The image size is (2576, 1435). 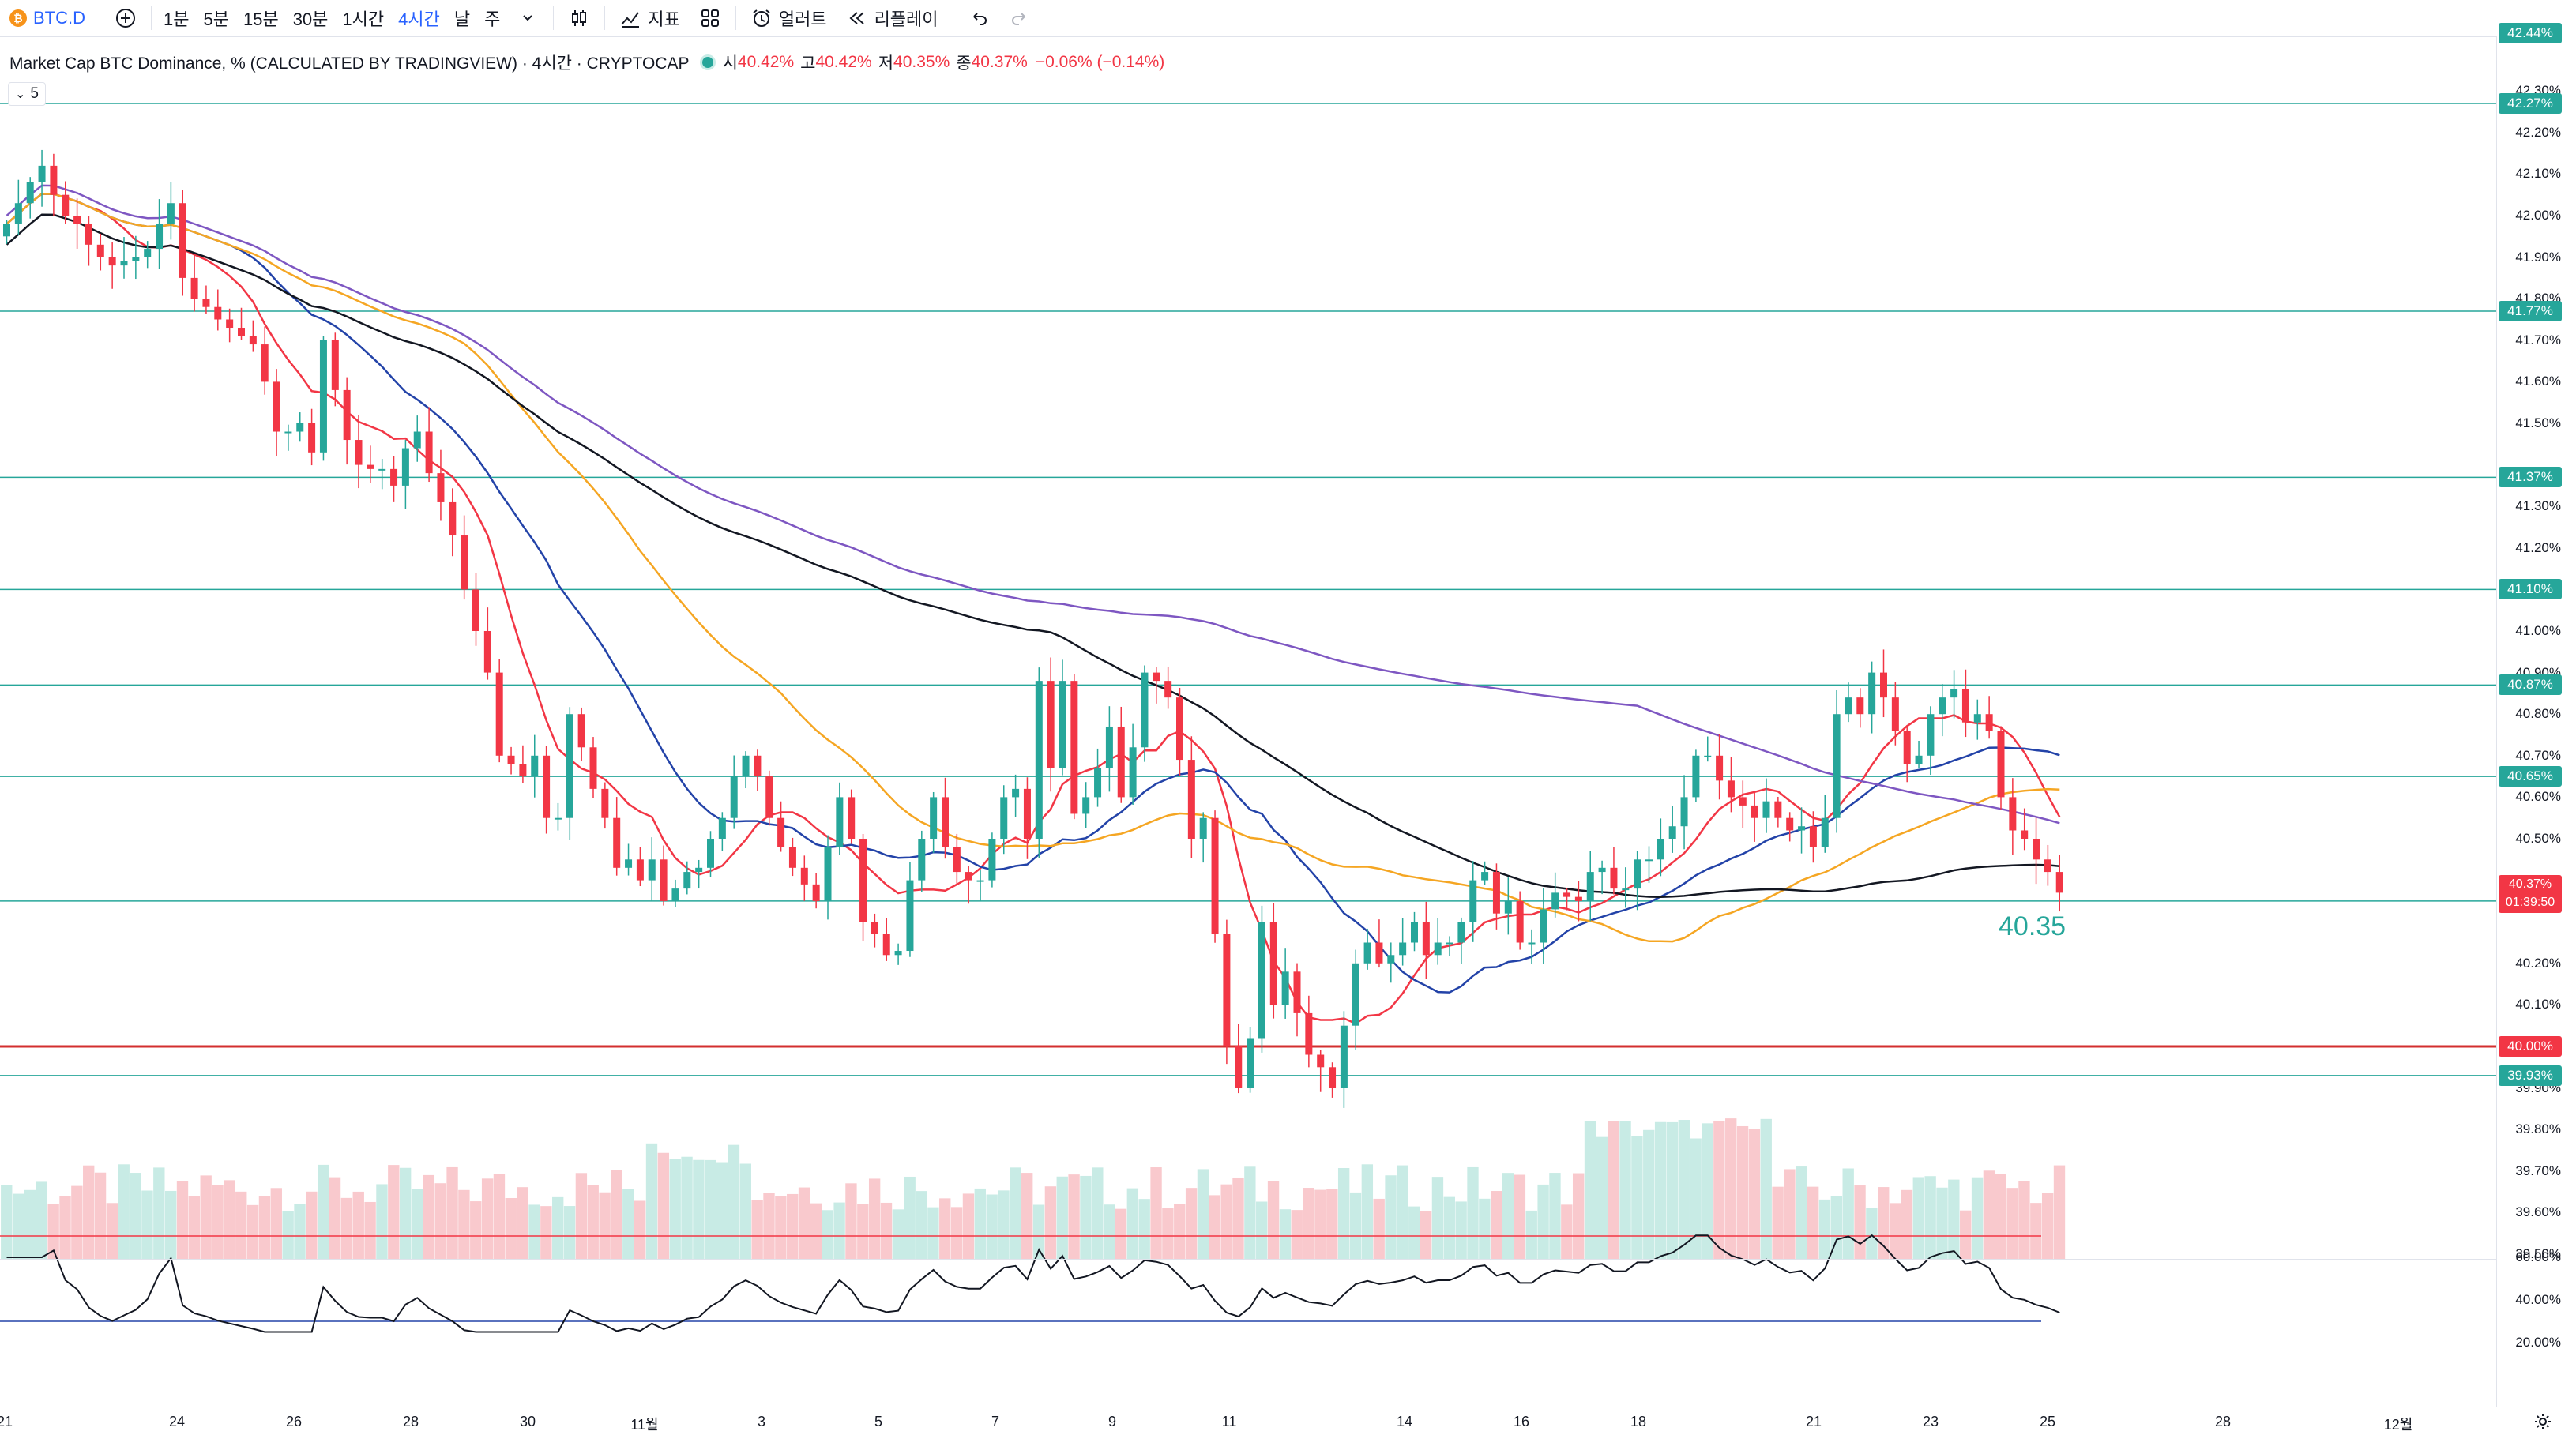 What do you see at coordinates (126, 18) in the screenshot?
I see `compare-symbol-button` at bounding box center [126, 18].